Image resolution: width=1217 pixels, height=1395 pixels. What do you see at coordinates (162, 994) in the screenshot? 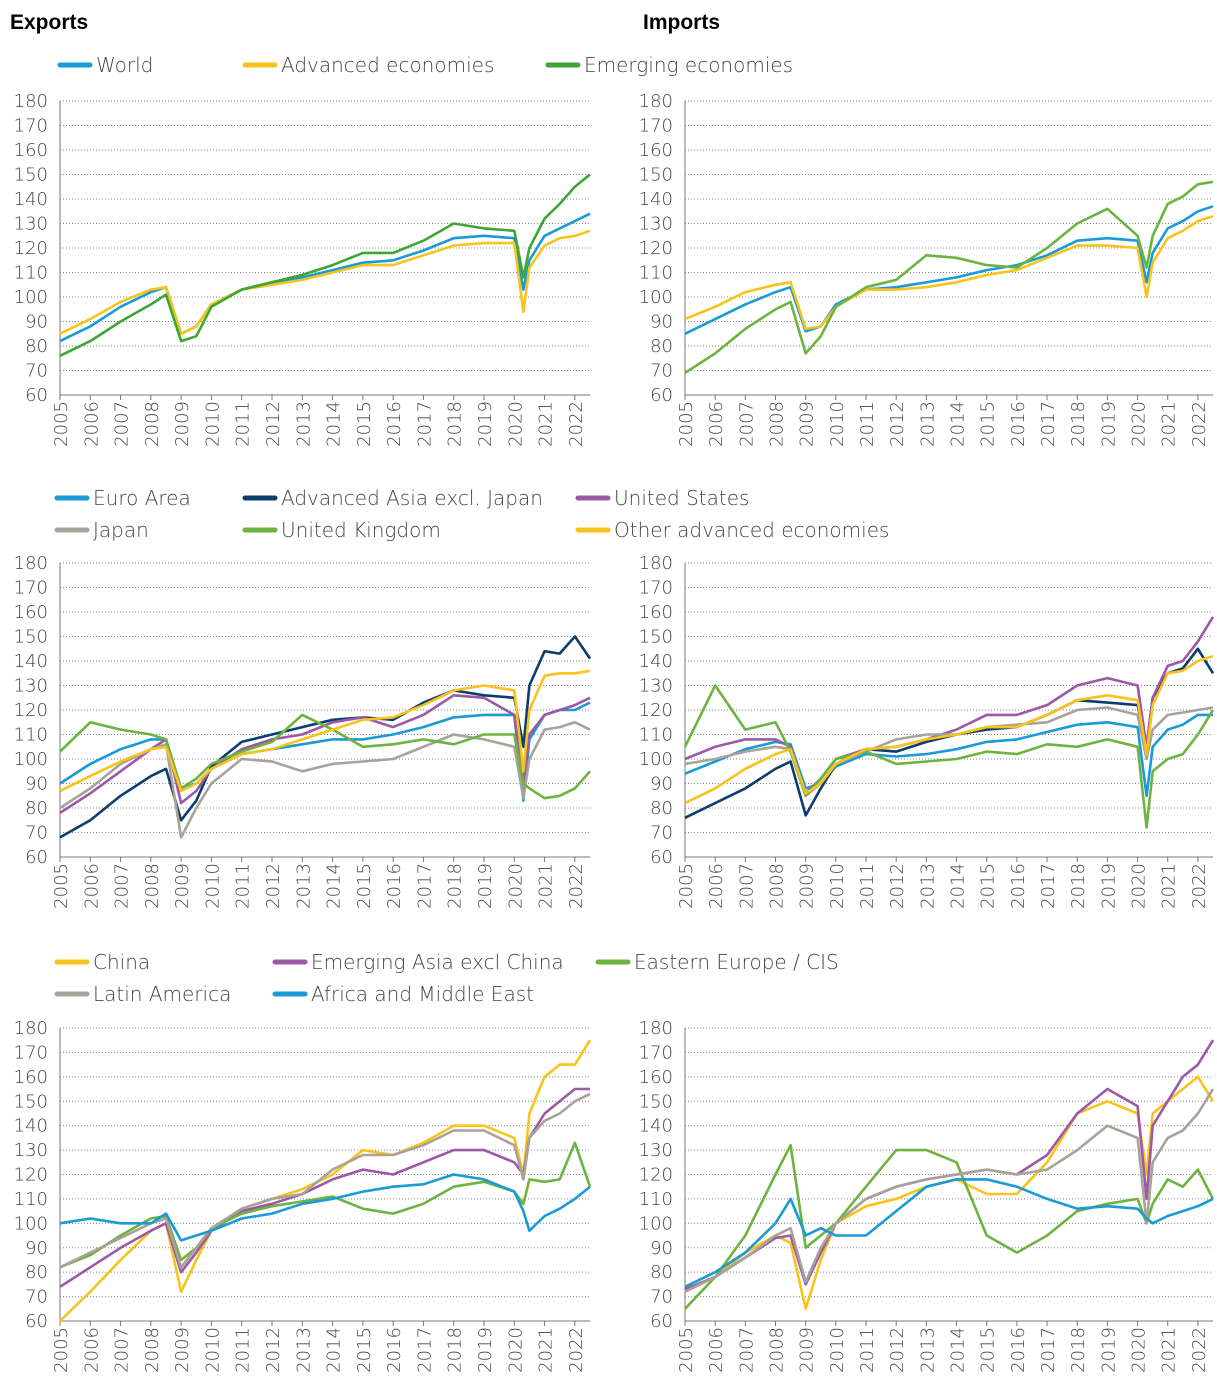
I see `legend-label: Latin America` at bounding box center [162, 994].